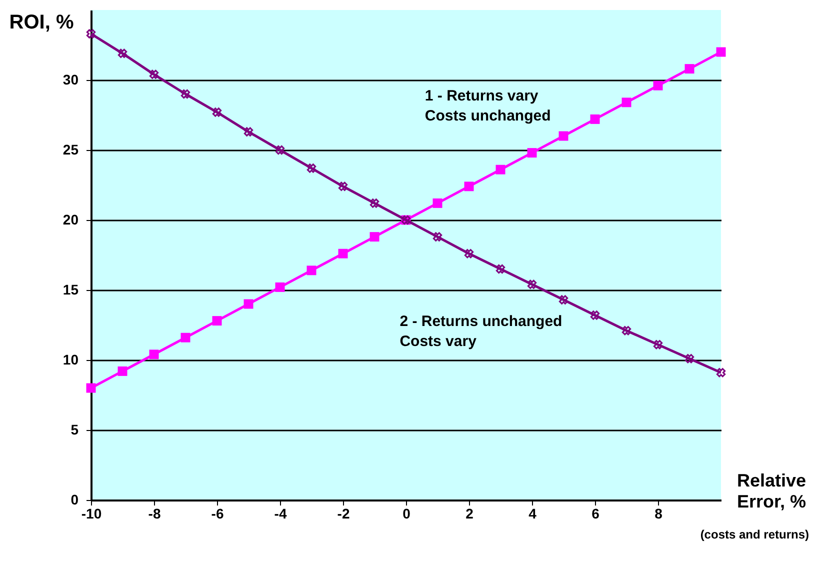 This screenshot has width=813, height=564. What do you see at coordinates (487, 105) in the screenshot?
I see `annotation: 1 - Returns vary Costs unchanged` at bounding box center [487, 105].